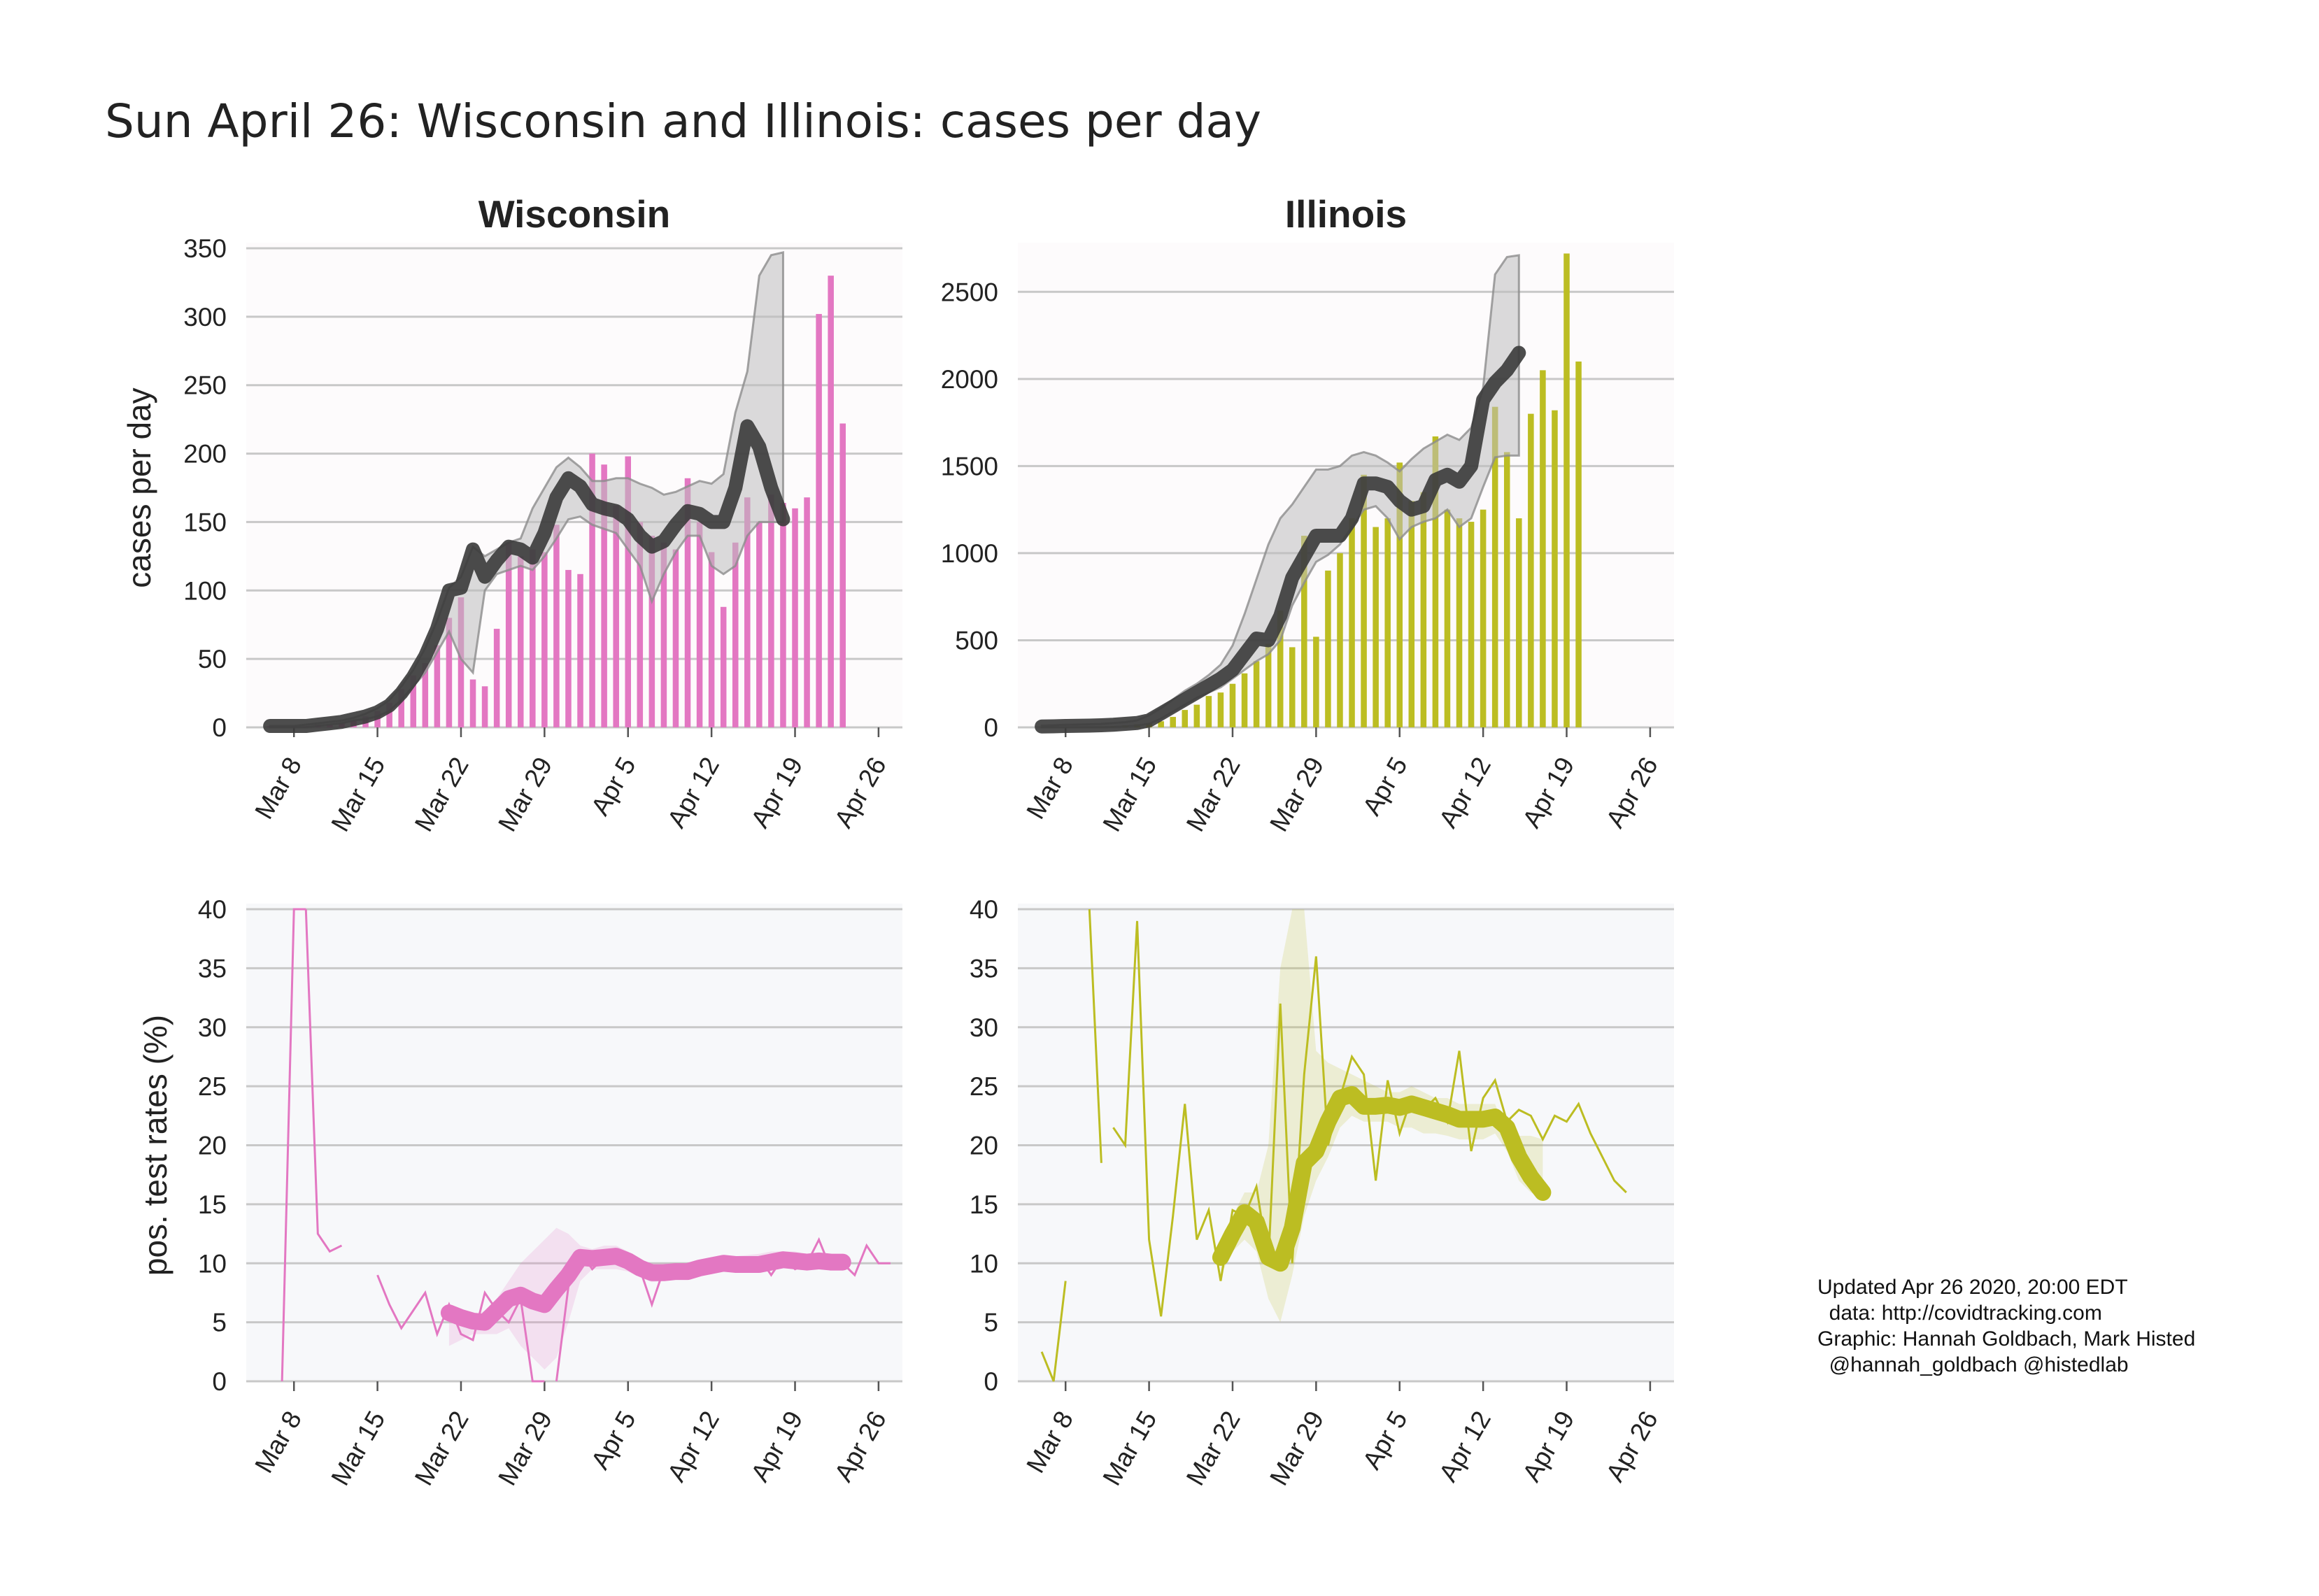 This screenshot has height=1596, width=2319. I want to click on y-tick-label: 200, so click(205, 454).